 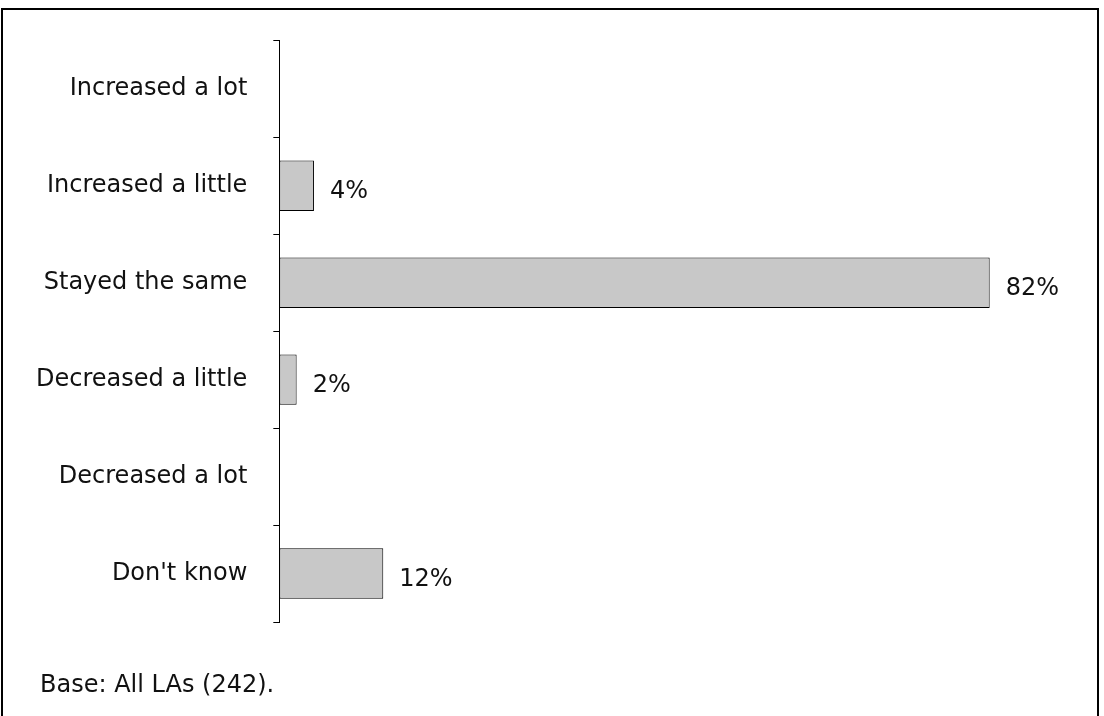 I want to click on y-tick-label: Increased a lot, so click(x=158, y=87).